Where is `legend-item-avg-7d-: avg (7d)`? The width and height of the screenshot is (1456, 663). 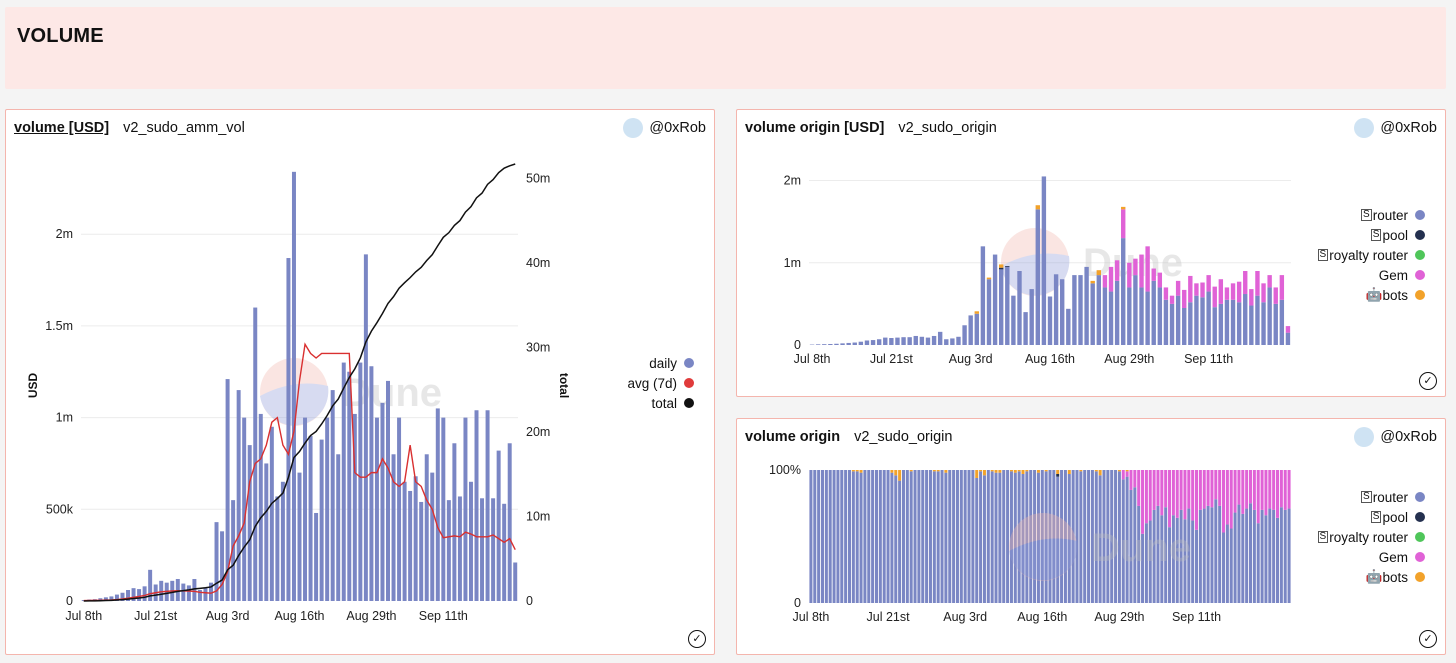 legend-item-avg-7d-: avg (7d) is located at coordinates (660, 383).